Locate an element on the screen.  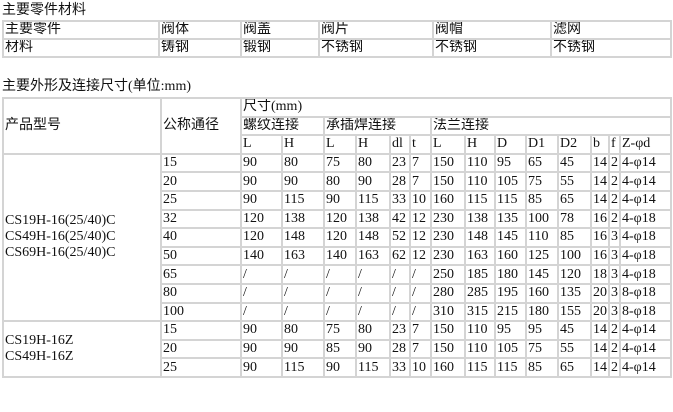
table-cell: 110 is located at coordinates (480, 181).